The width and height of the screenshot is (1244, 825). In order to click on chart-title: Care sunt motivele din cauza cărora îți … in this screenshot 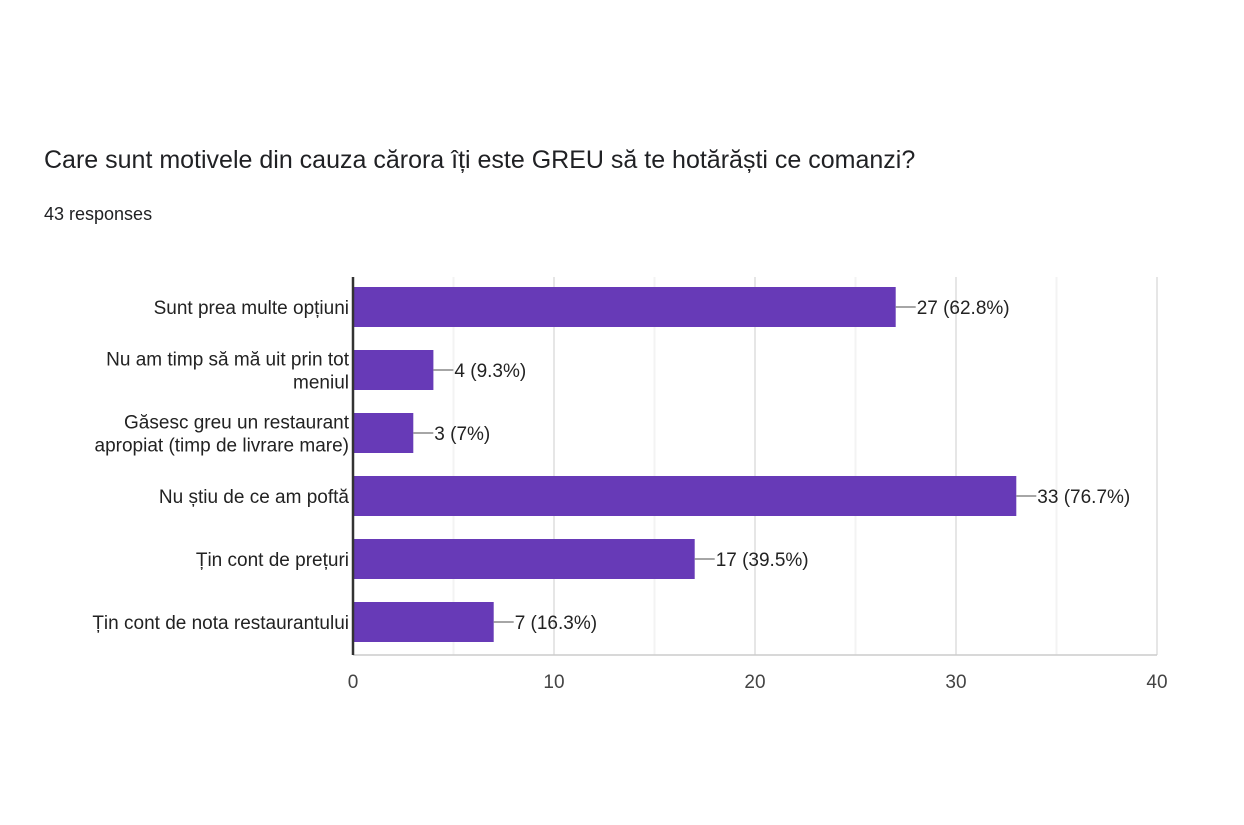, I will do `click(480, 160)`.